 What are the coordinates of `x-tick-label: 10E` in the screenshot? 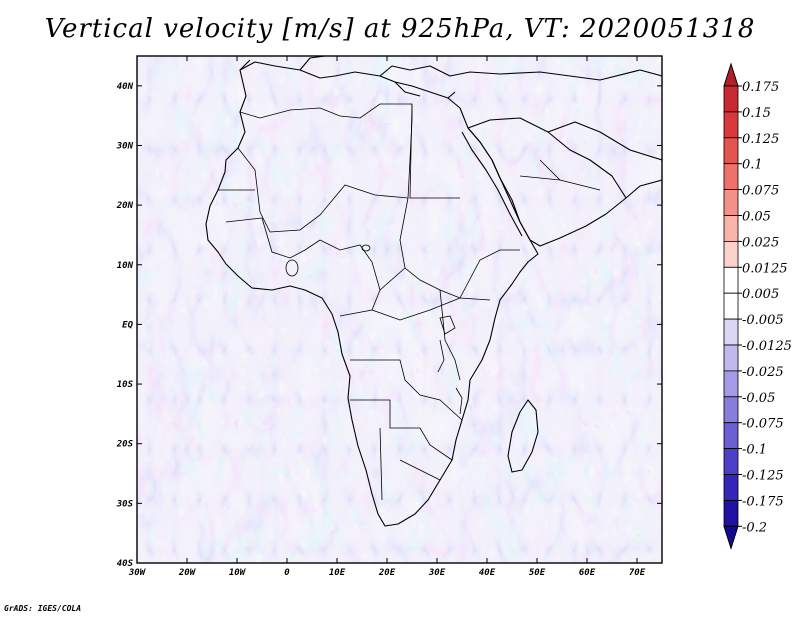 It's located at (337, 573).